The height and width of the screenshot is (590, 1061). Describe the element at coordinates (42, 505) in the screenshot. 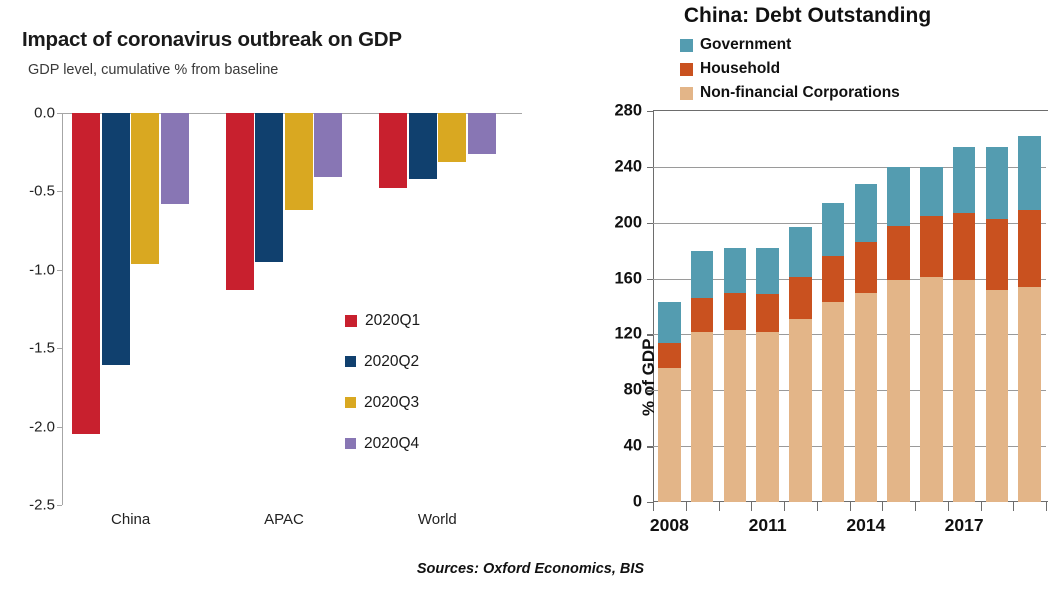

I see `left-y-tick-label: -2.5` at that location.